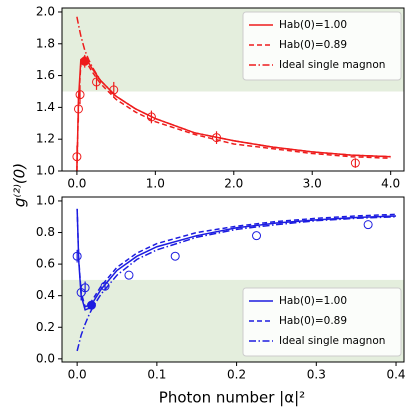 The height and width of the screenshot is (415, 415). Describe the element at coordinates (45, 358) in the screenshot. I see `y-tick-label: 0.0` at that location.